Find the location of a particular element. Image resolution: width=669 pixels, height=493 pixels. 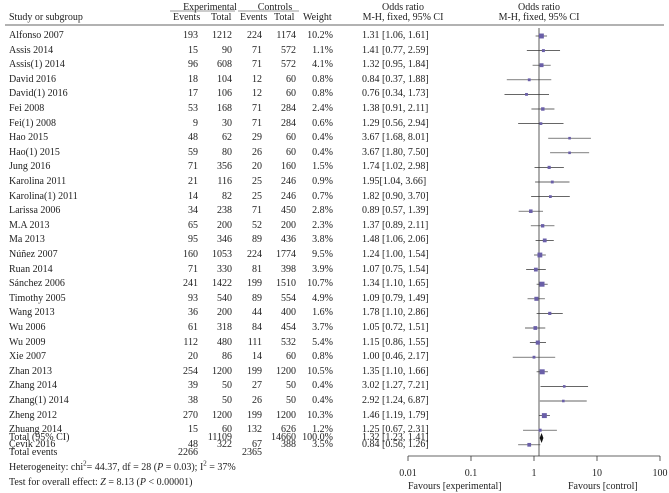

study-c-events: 14 is located at coordinates (257, 357).